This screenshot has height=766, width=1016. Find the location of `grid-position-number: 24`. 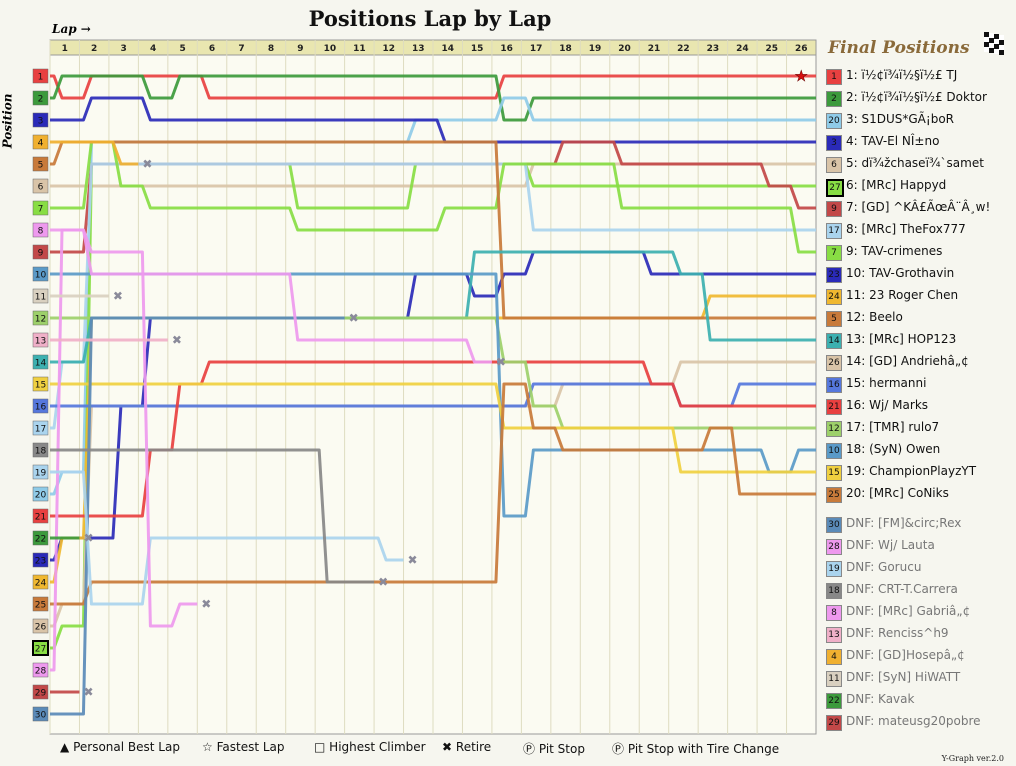

grid-position-number: 24 is located at coordinates (41, 584).